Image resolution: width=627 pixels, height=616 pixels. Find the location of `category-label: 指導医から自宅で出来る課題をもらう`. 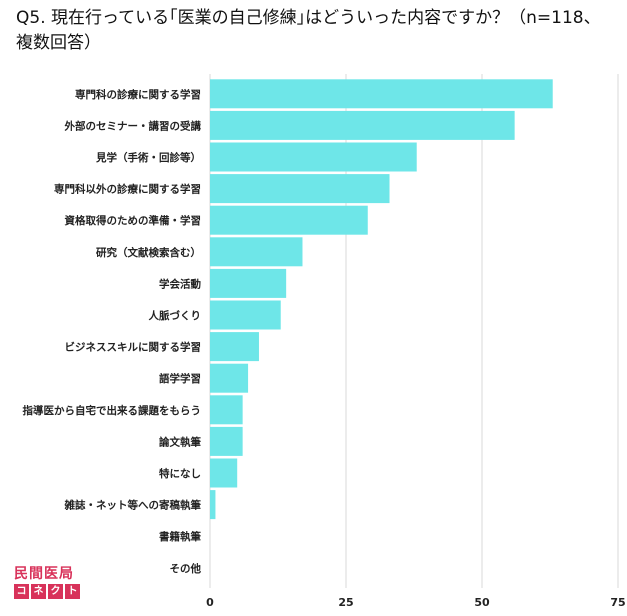

category-label: 指導医から自宅で出来る課題をもらう is located at coordinates (112, 410).